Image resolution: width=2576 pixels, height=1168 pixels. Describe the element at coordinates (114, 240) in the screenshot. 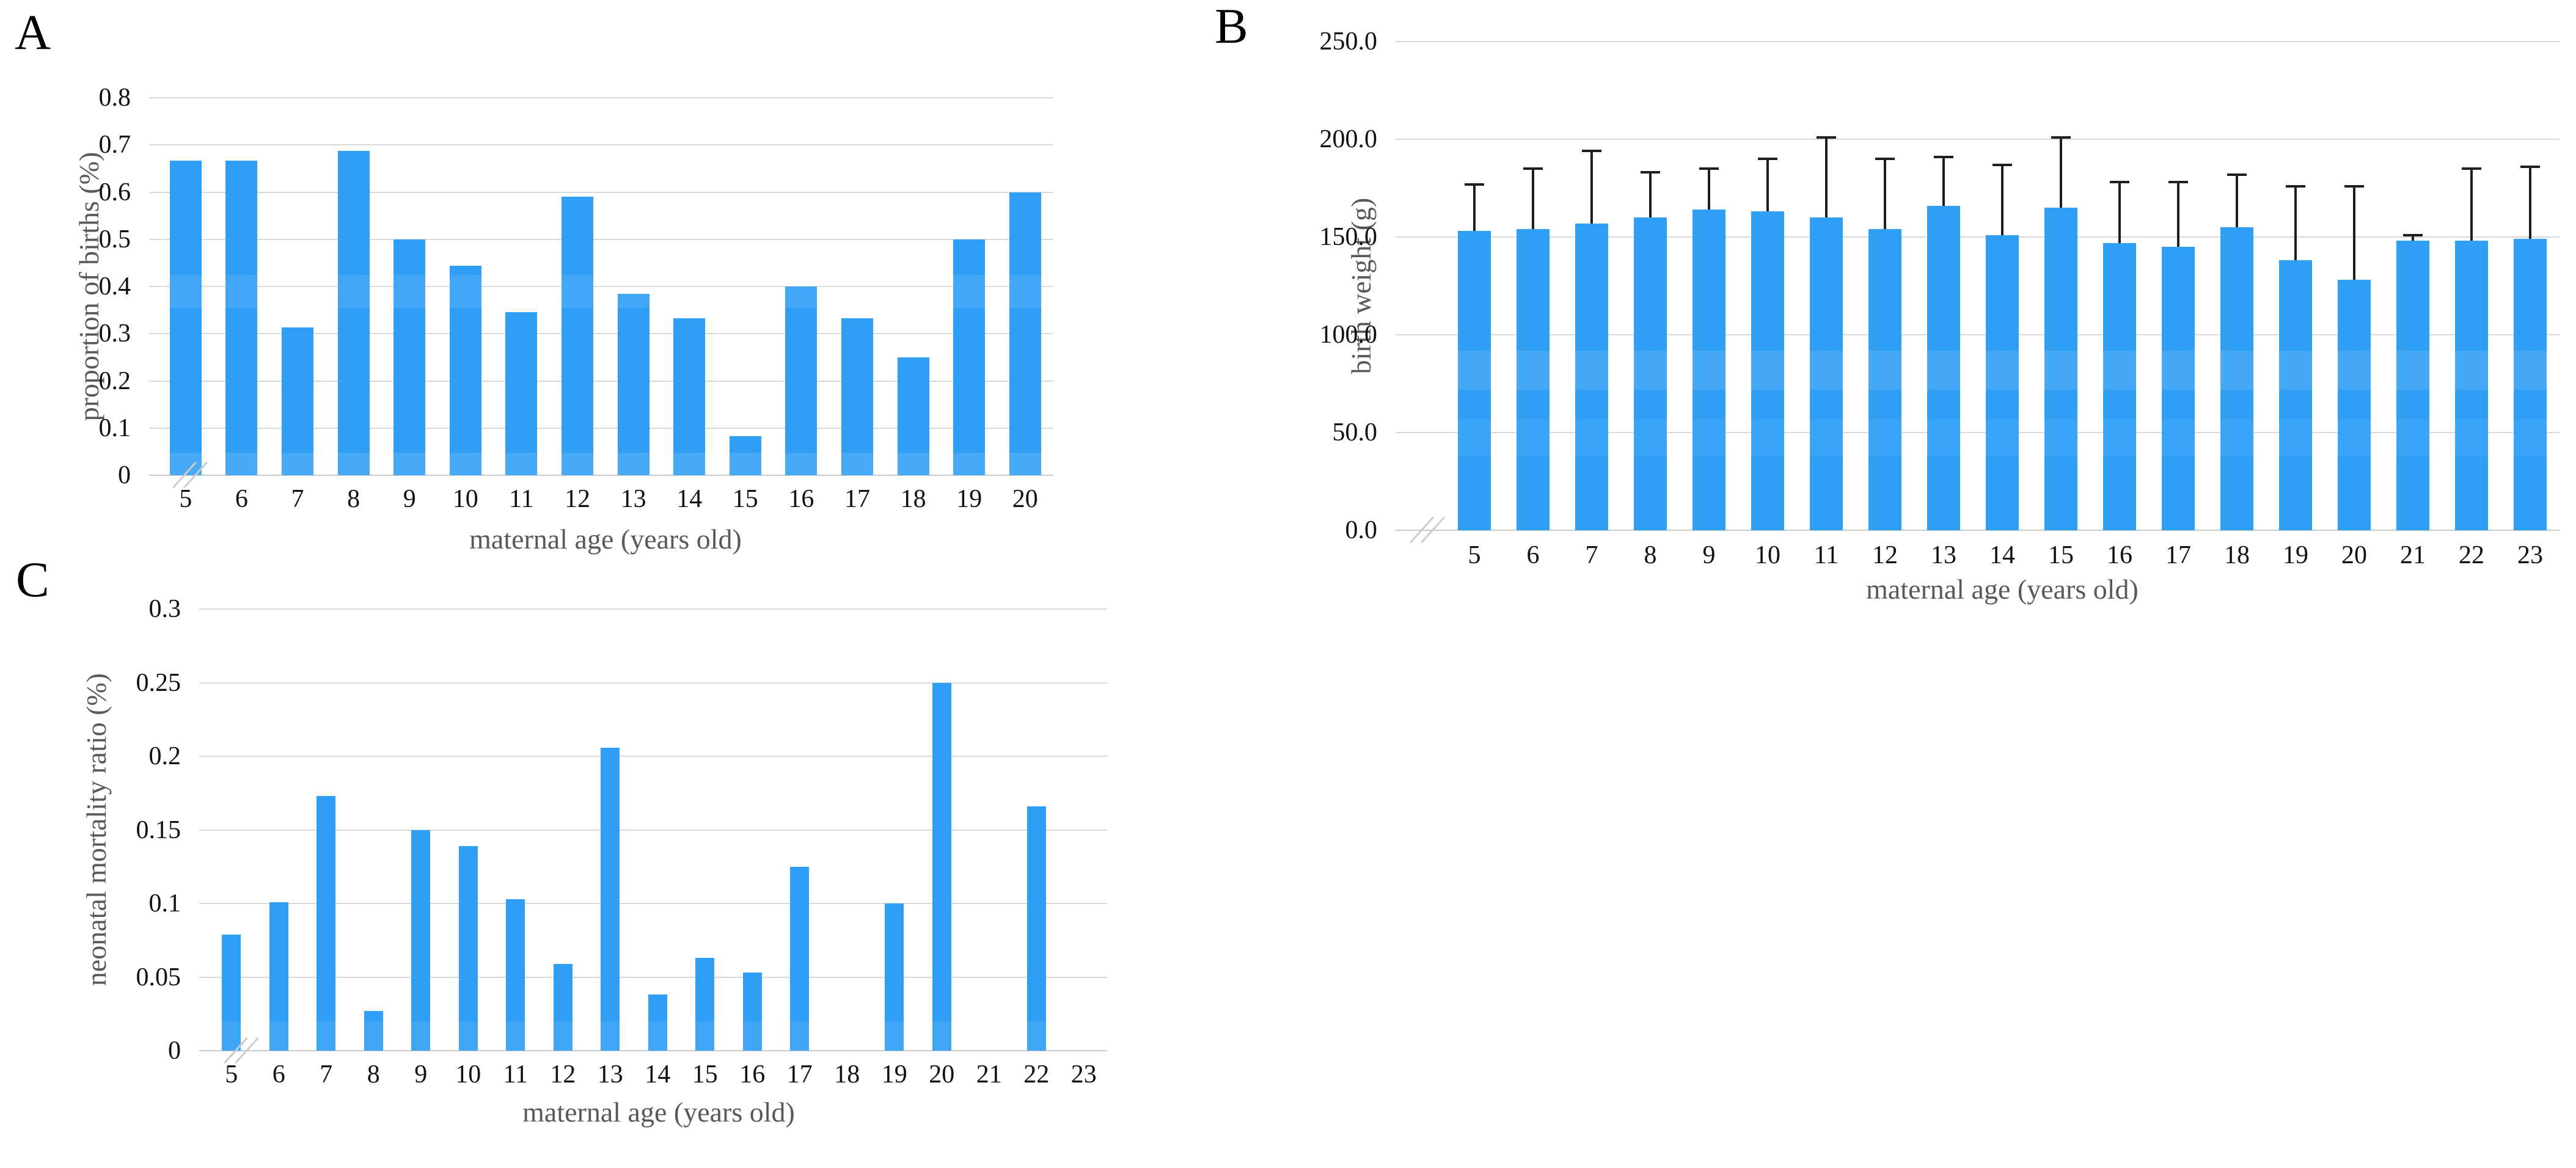

I see `y-tick-label: 0.5` at that location.